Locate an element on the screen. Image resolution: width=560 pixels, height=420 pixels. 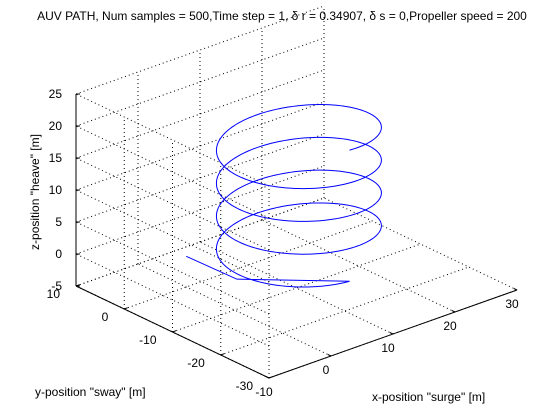
x-tick-label: 0 is located at coordinates (326, 370).